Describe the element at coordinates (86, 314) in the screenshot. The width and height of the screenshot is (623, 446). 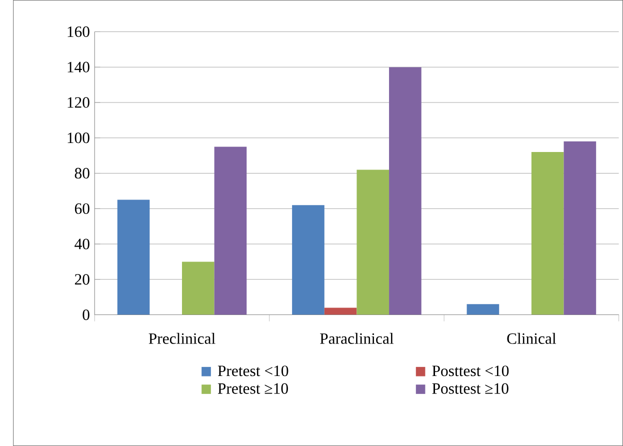
I see `y-tick-label: 0` at that location.